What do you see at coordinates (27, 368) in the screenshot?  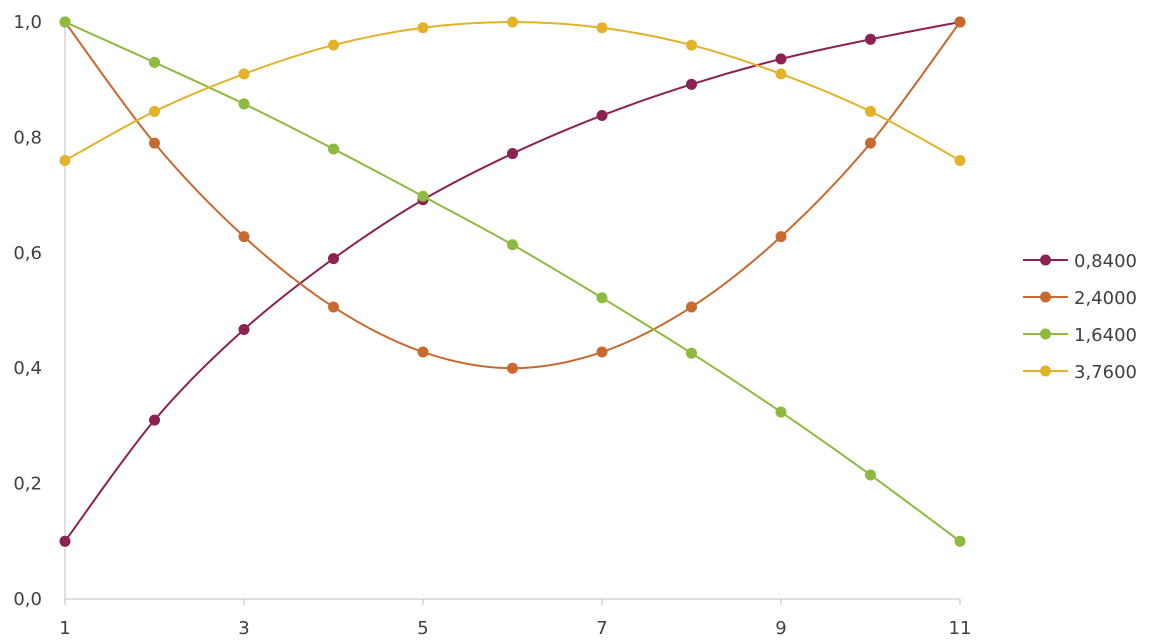 I see `y-tick-label: 0,4` at bounding box center [27, 368].